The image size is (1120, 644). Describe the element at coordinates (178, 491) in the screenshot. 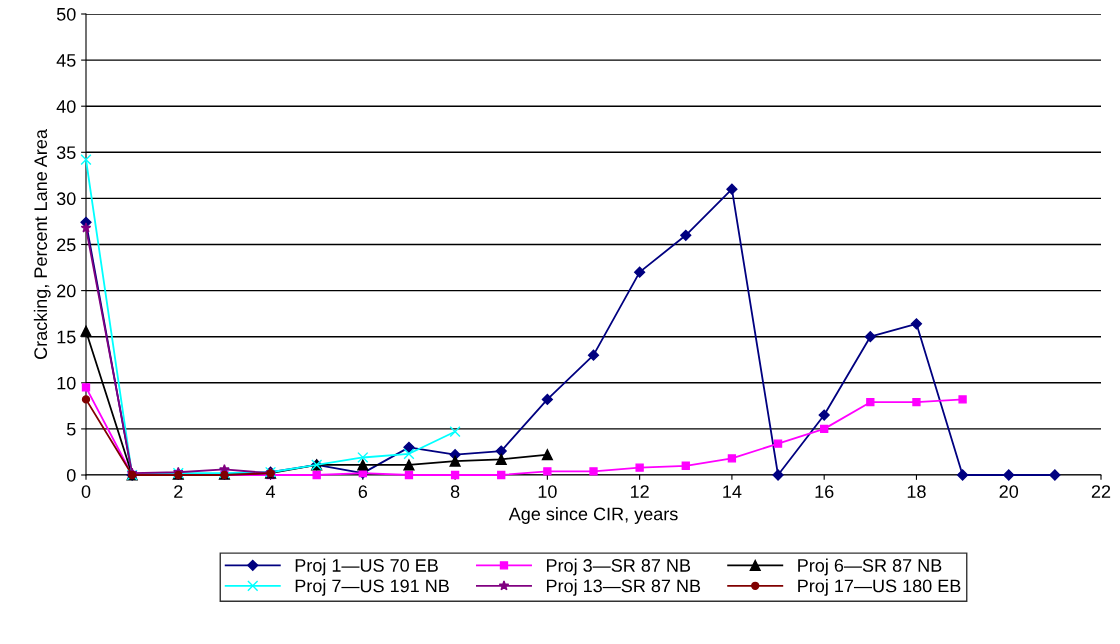

I see `x-tick-label: 2` at that location.